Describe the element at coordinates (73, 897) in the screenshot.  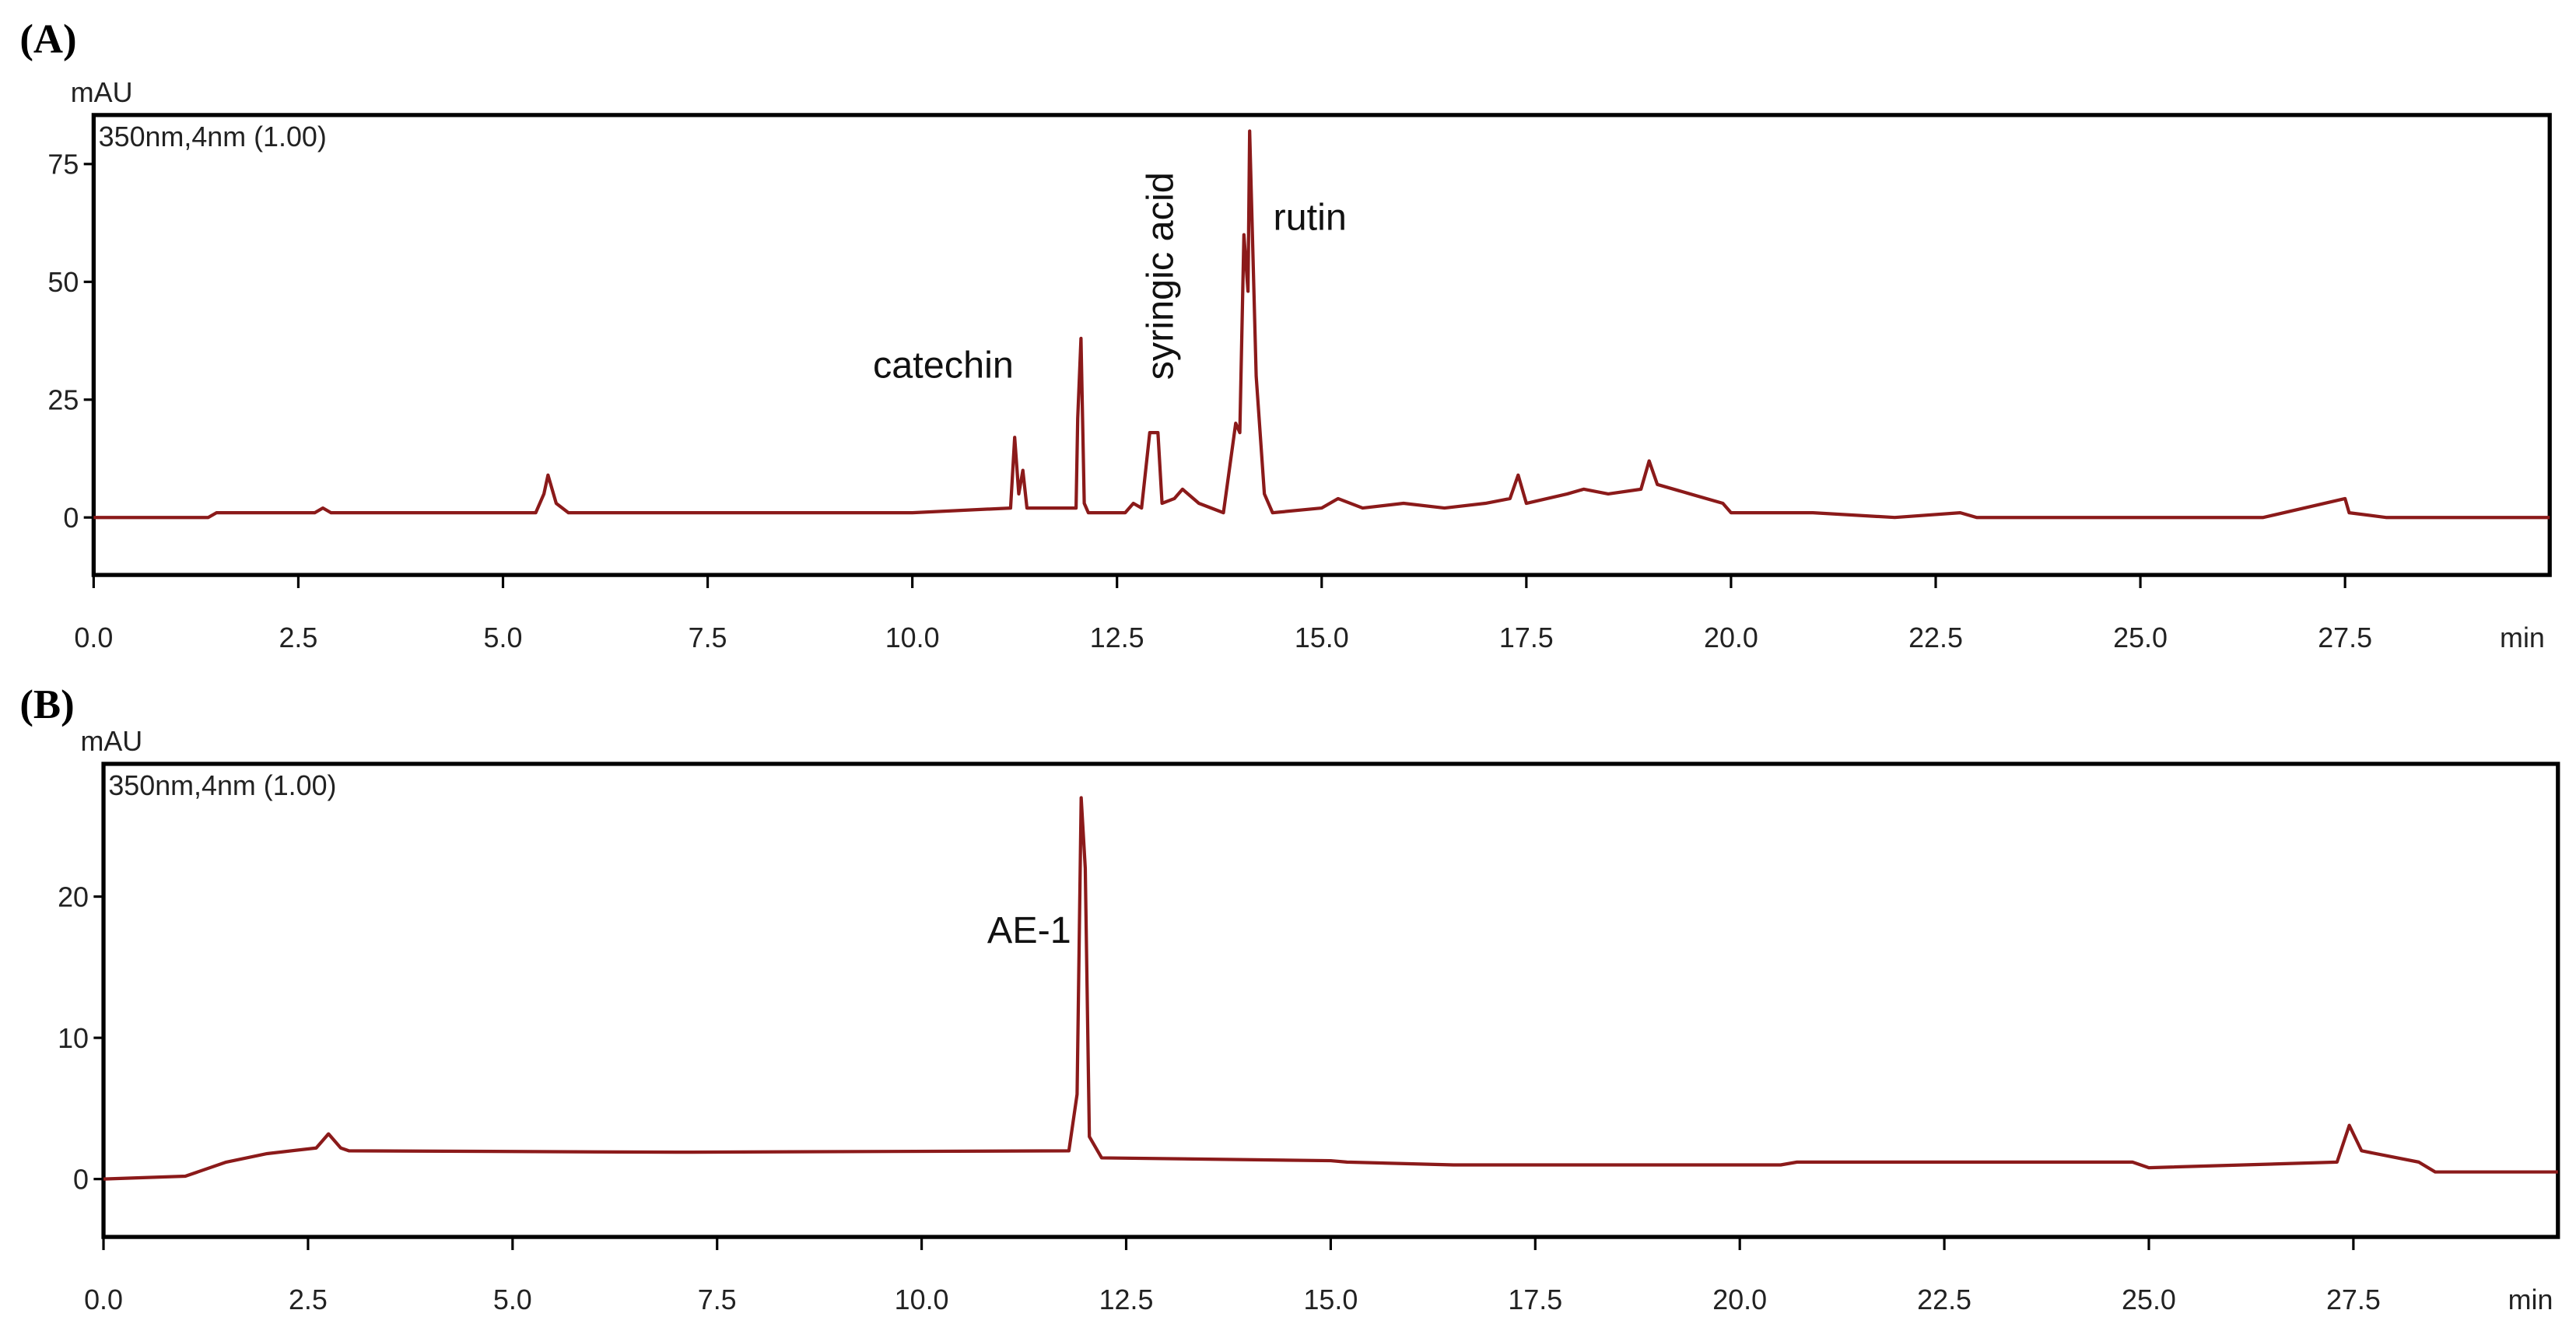
I see `y-tick-label: 20` at that location.